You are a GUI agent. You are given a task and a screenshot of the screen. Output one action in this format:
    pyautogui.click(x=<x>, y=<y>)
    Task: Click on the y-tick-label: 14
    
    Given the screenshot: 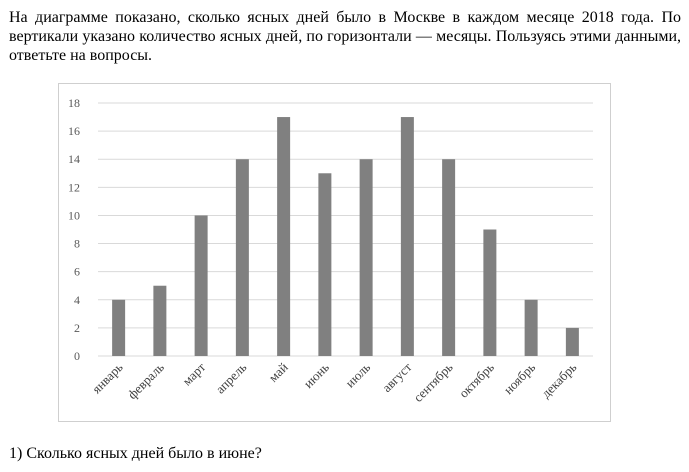 What is the action you would take?
    pyautogui.click(x=74, y=159)
    